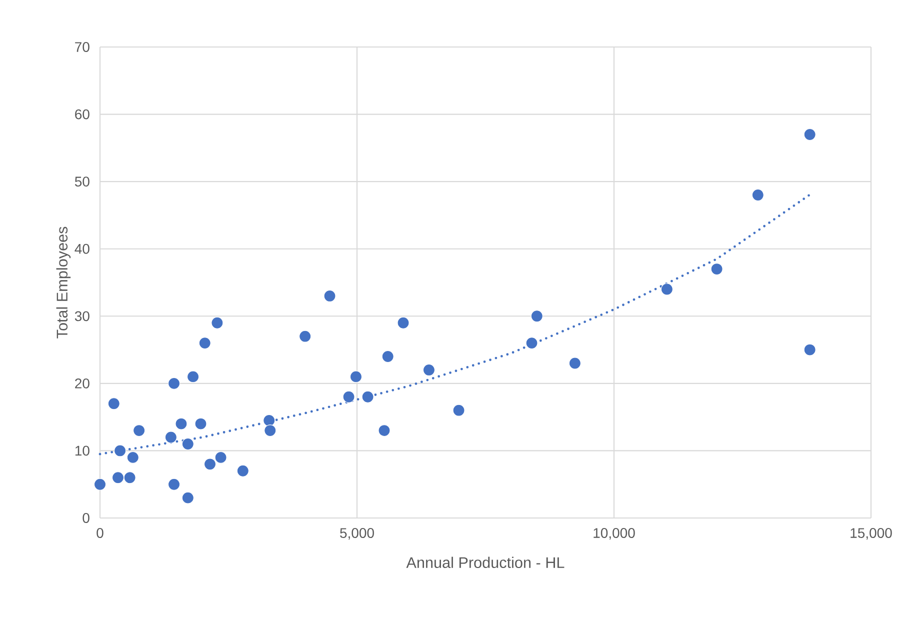  I want to click on y-tick-label: 30, so click(82, 316).